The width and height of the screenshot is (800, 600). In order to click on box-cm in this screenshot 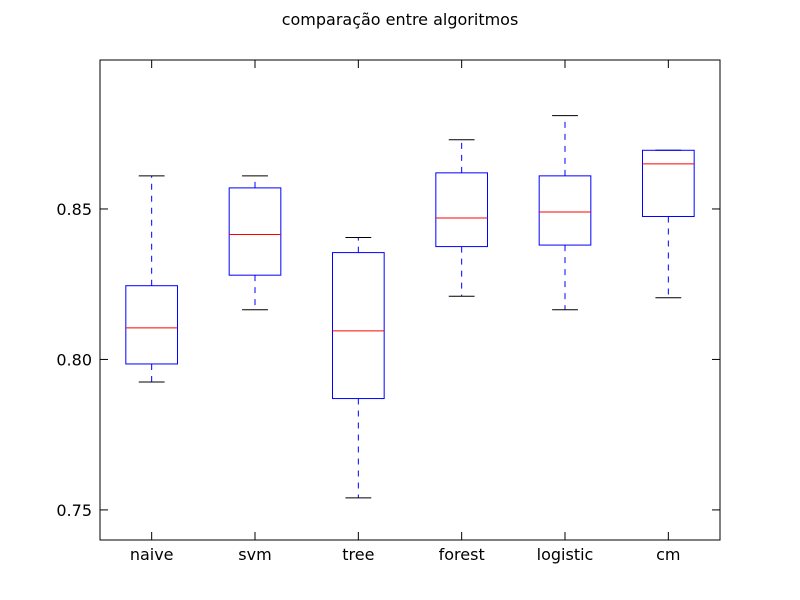, I will do `click(668, 183)`.